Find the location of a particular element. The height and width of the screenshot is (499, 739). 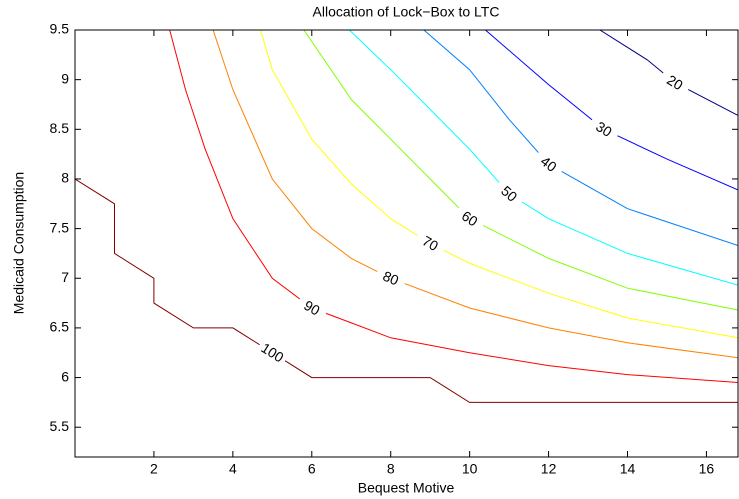

contour-label-group: 30 is located at coordinates (603, 129).